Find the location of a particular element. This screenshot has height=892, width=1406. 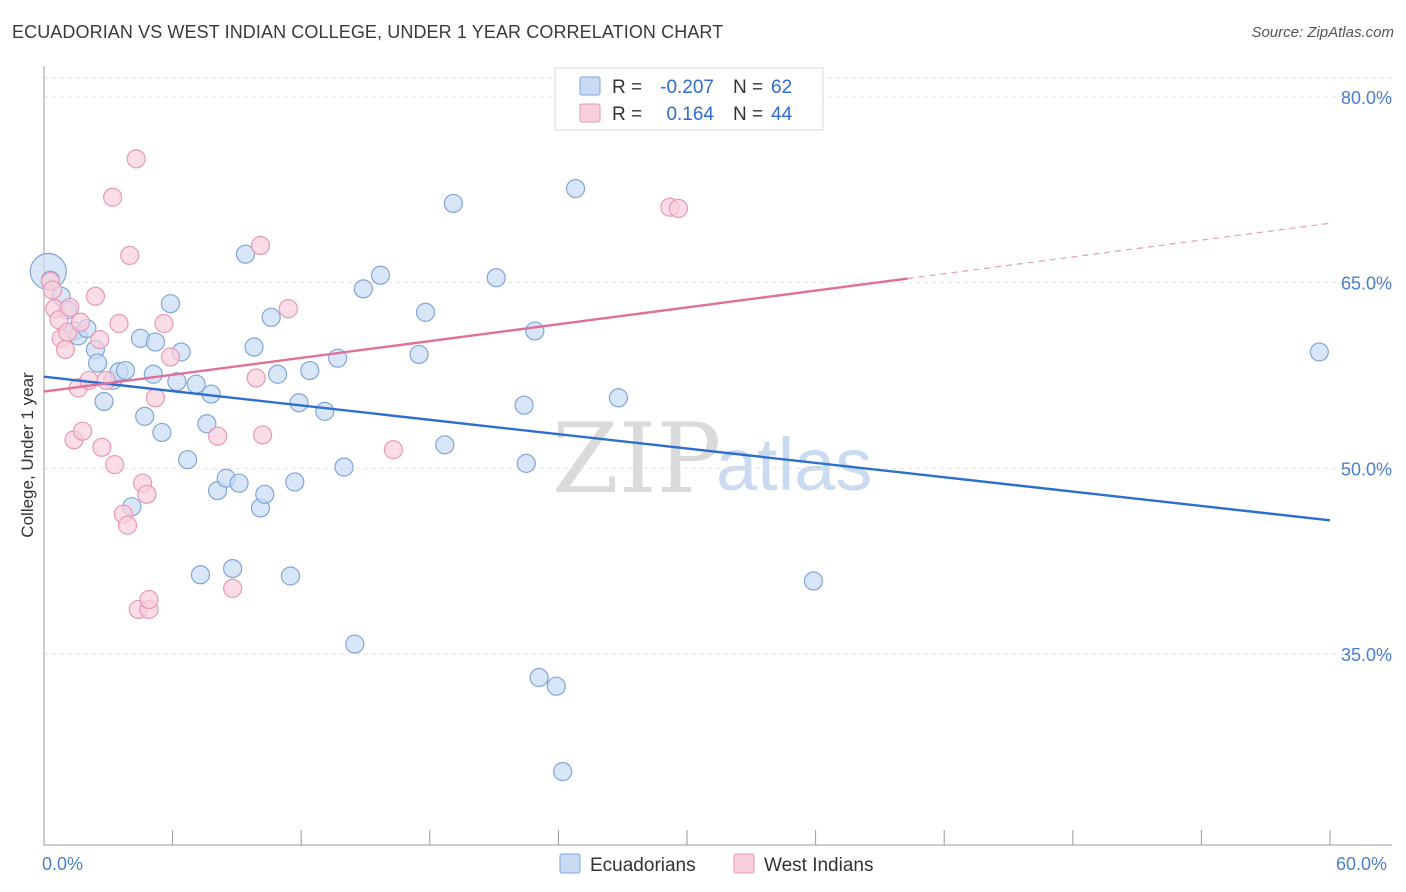

legend-swatch-ecuadorians is located at coordinates (590, 86).